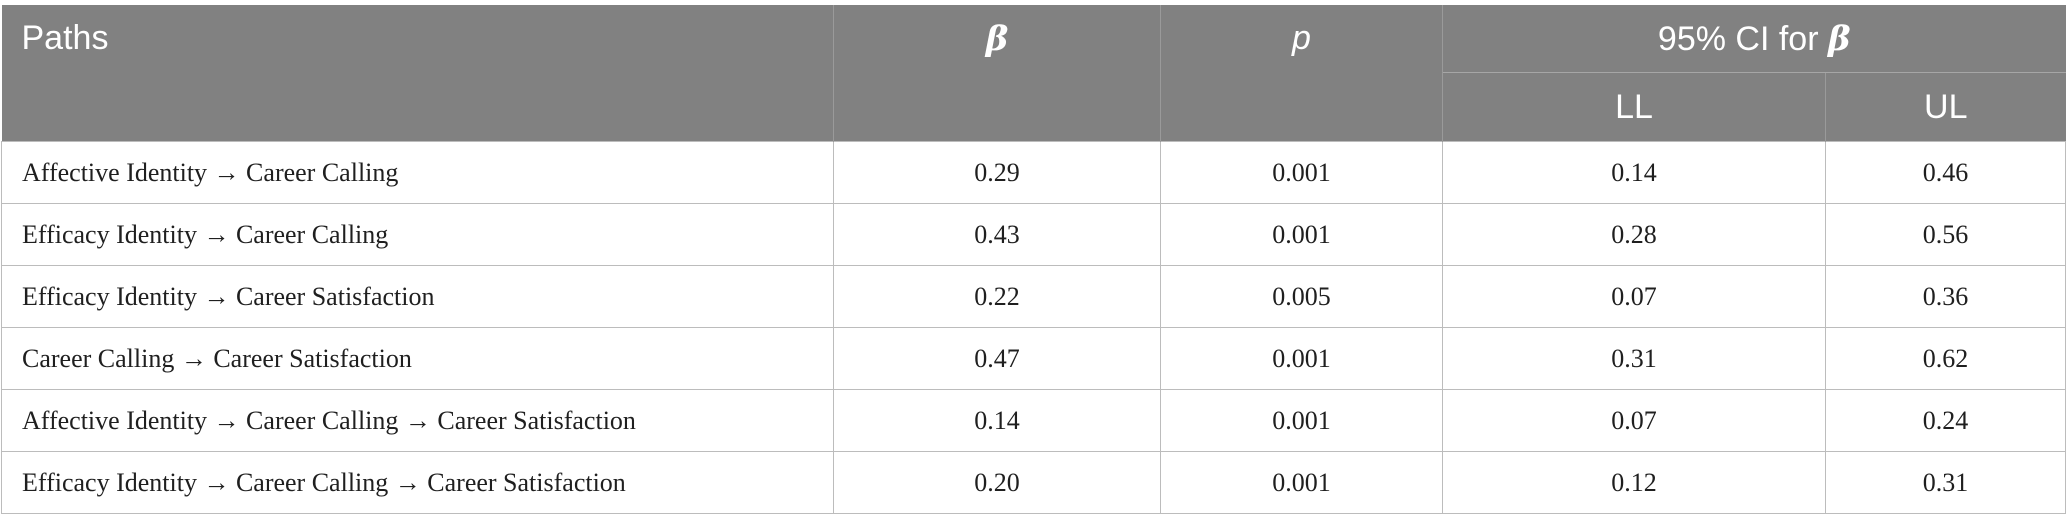  What do you see at coordinates (1839, 38) in the screenshot?
I see `ci-beta-symbol: β` at bounding box center [1839, 38].